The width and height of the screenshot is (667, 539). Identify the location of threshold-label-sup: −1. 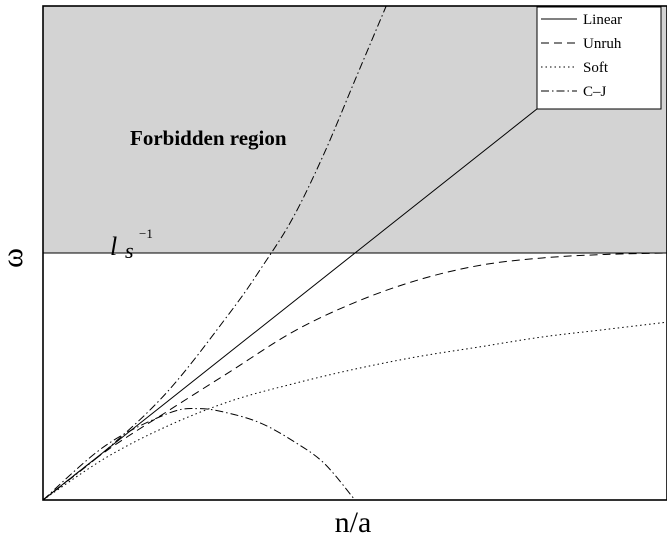
(146, 233).